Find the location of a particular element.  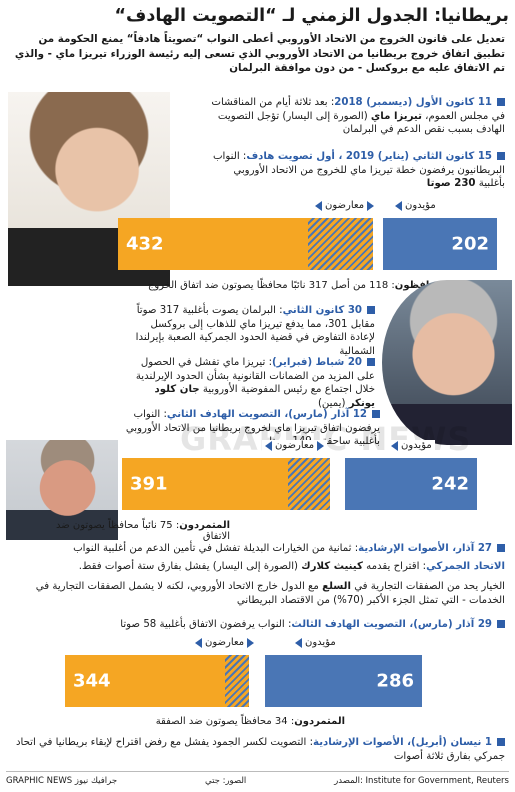

bar-against: 391 is located at coordinates (205, 484).